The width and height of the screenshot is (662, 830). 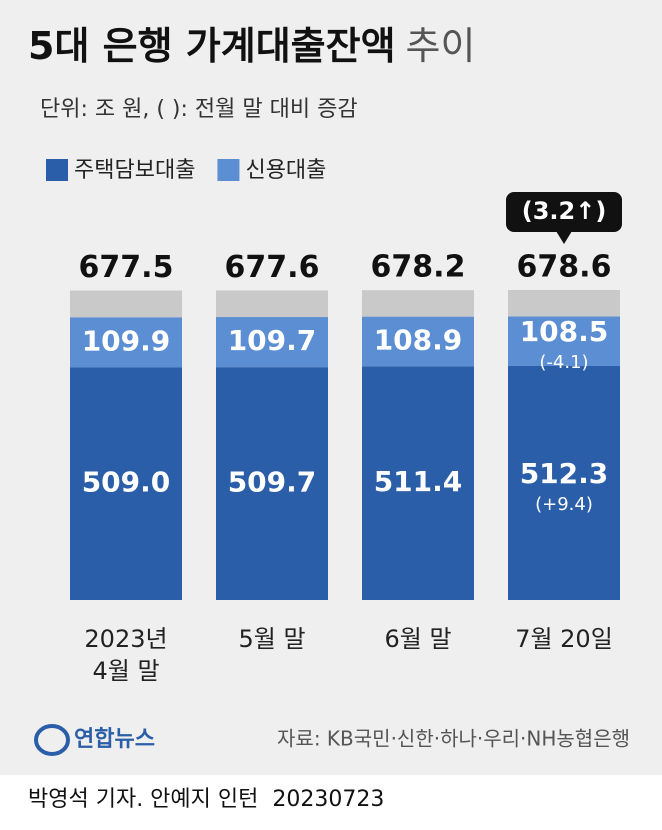 I want to click on legend-label: 신용대출, so click(x=285, y=170).